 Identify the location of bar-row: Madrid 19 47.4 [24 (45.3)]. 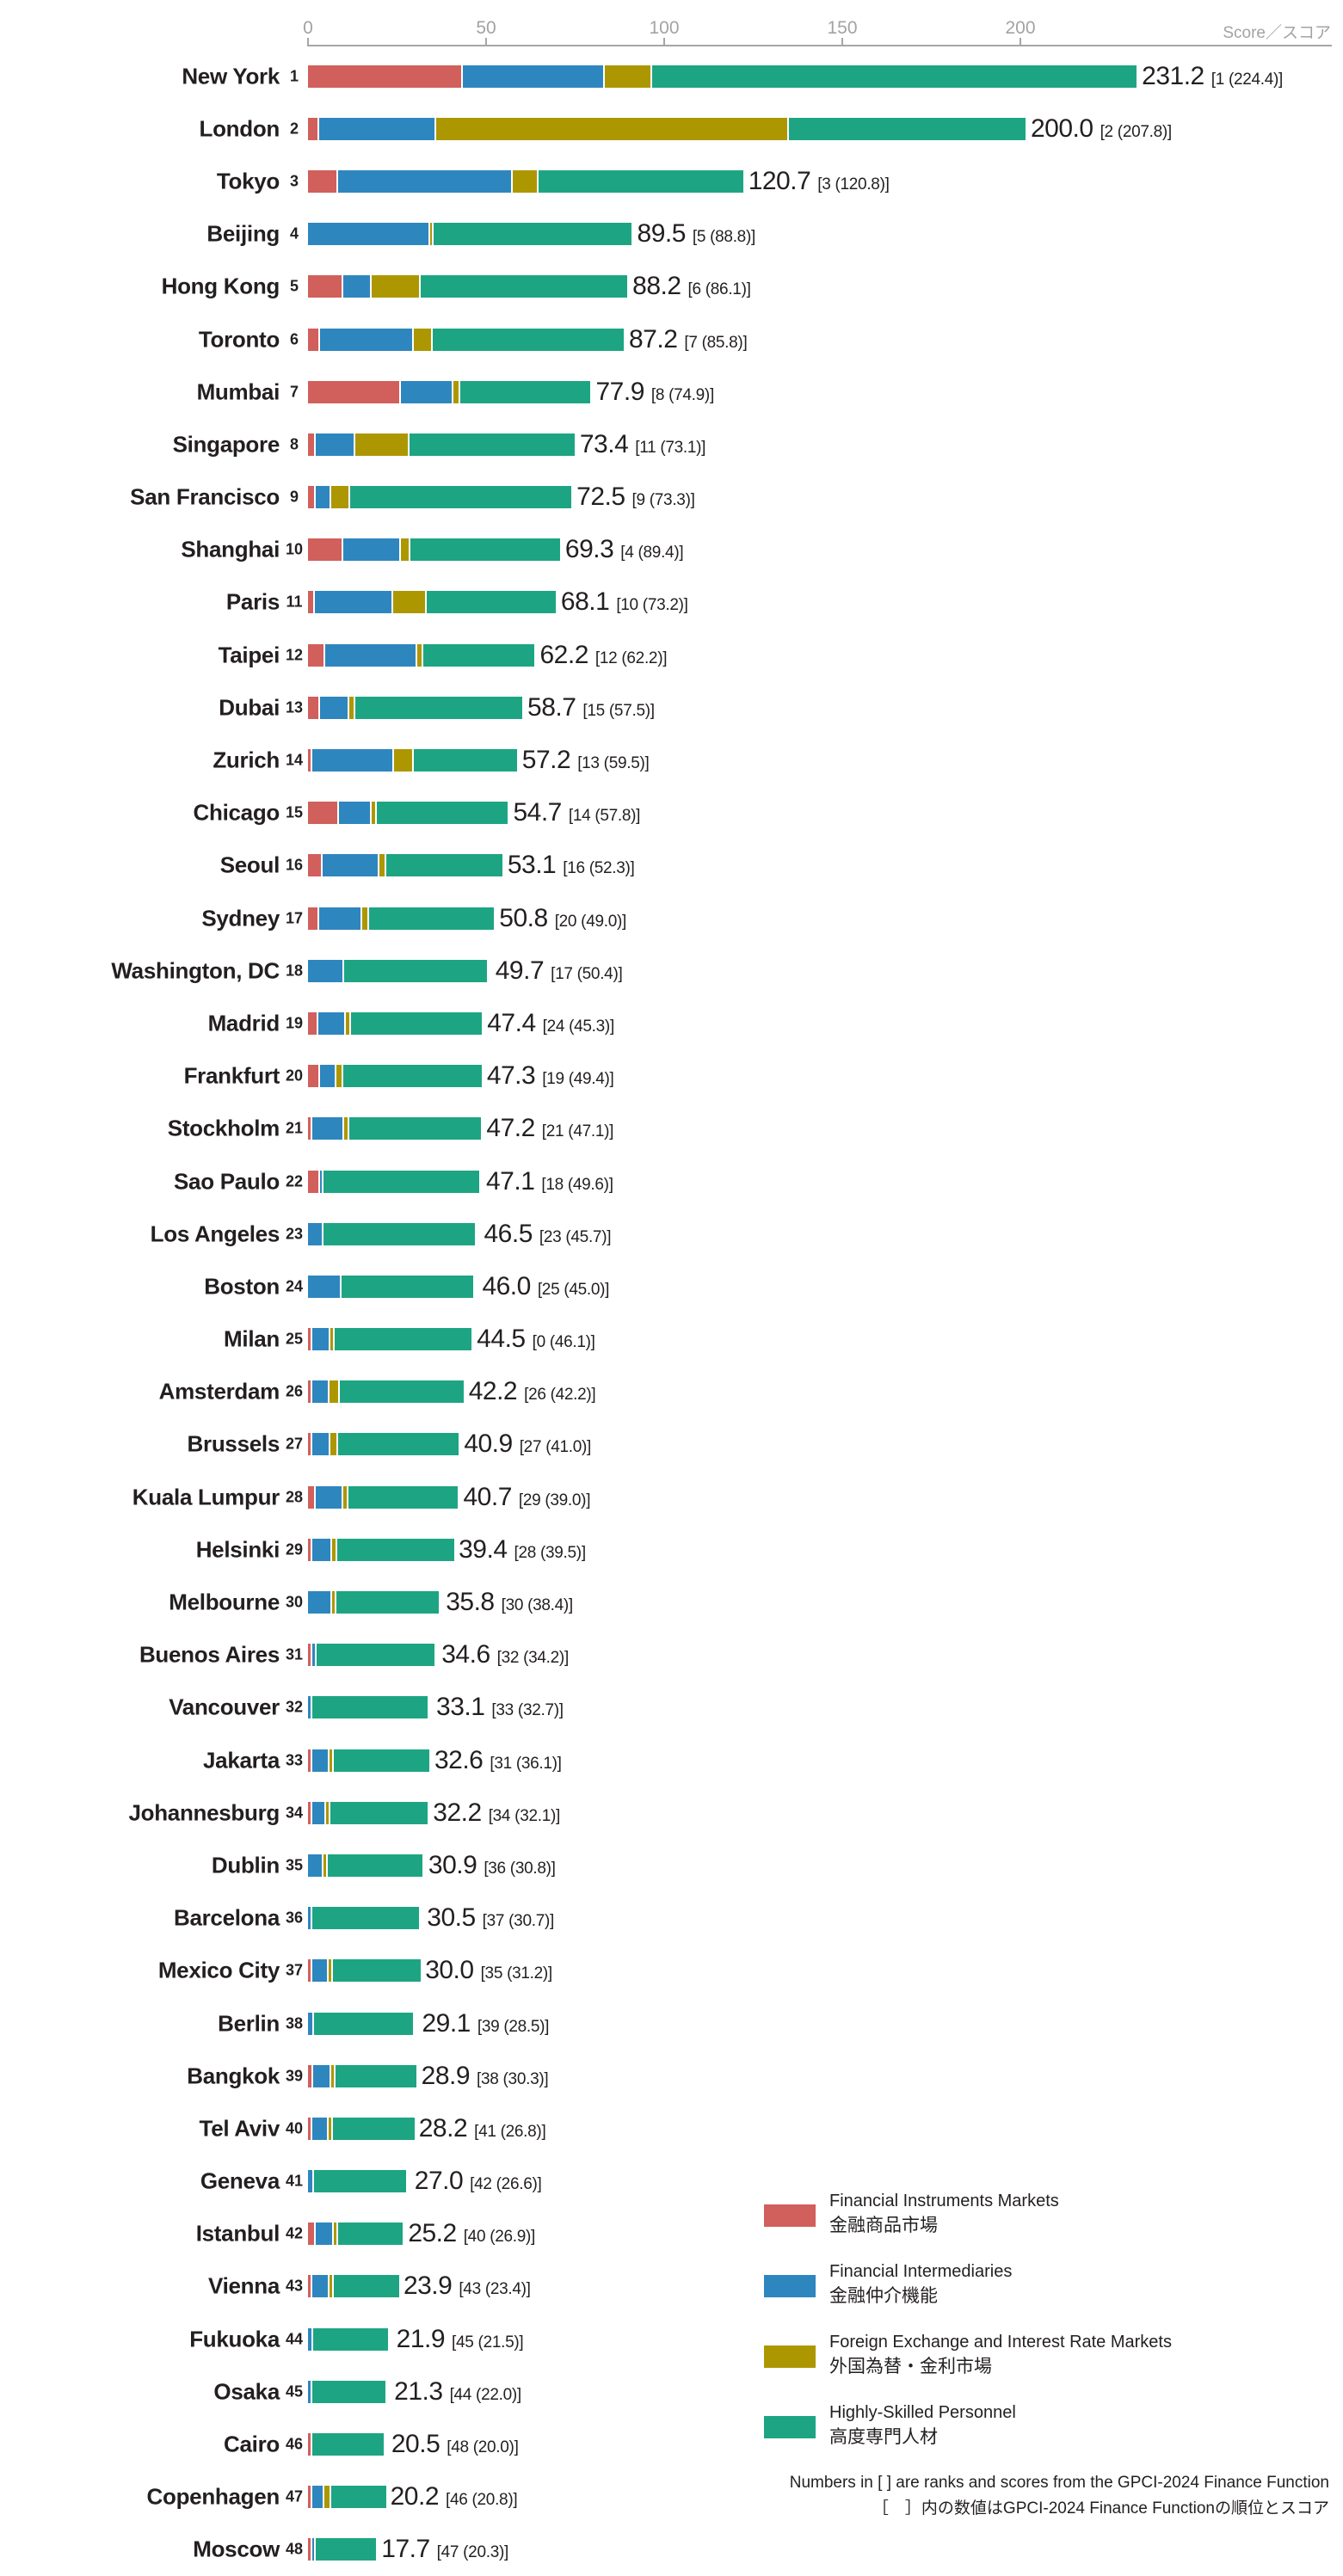
(671, 1023).